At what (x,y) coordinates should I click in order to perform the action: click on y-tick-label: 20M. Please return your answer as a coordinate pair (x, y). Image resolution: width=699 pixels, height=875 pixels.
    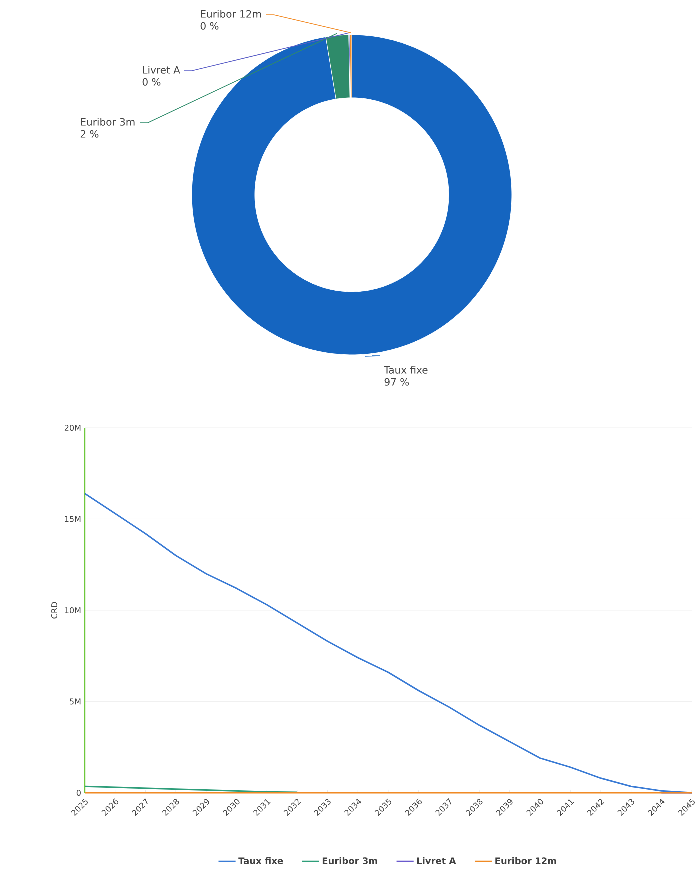
    Looking at the image, I should click on (72, 428).